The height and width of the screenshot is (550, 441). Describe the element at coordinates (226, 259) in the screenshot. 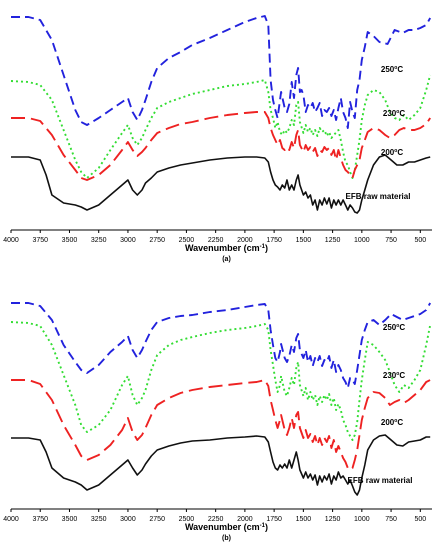

I see `panel-a-label: (a)` at that location.